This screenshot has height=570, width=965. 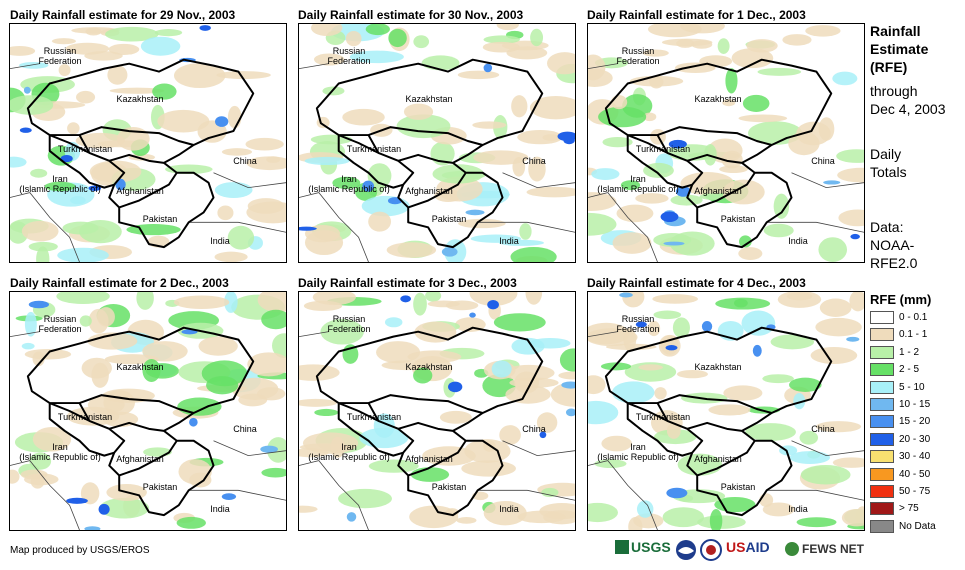 I want to click on legend-title: RFE (mm), so click(x=901, y=299).